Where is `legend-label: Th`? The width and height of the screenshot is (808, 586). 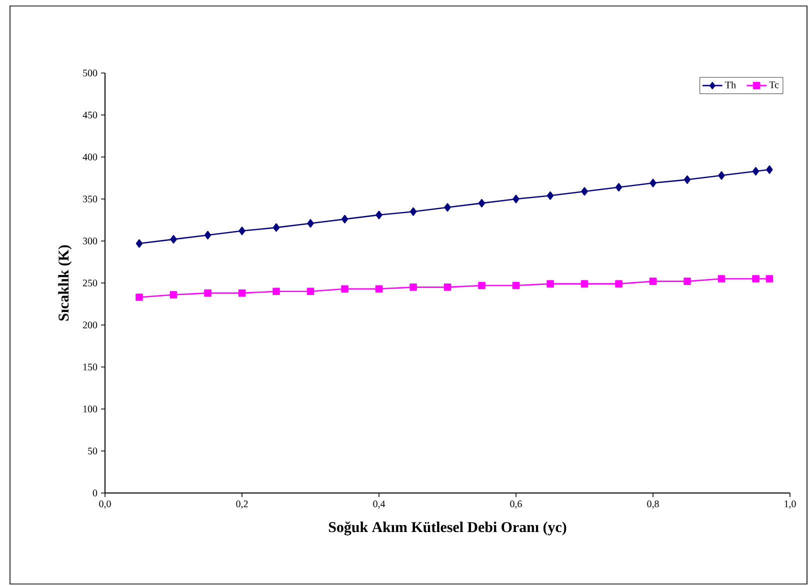 legend-label: Th is located at coordinates (730, 84).